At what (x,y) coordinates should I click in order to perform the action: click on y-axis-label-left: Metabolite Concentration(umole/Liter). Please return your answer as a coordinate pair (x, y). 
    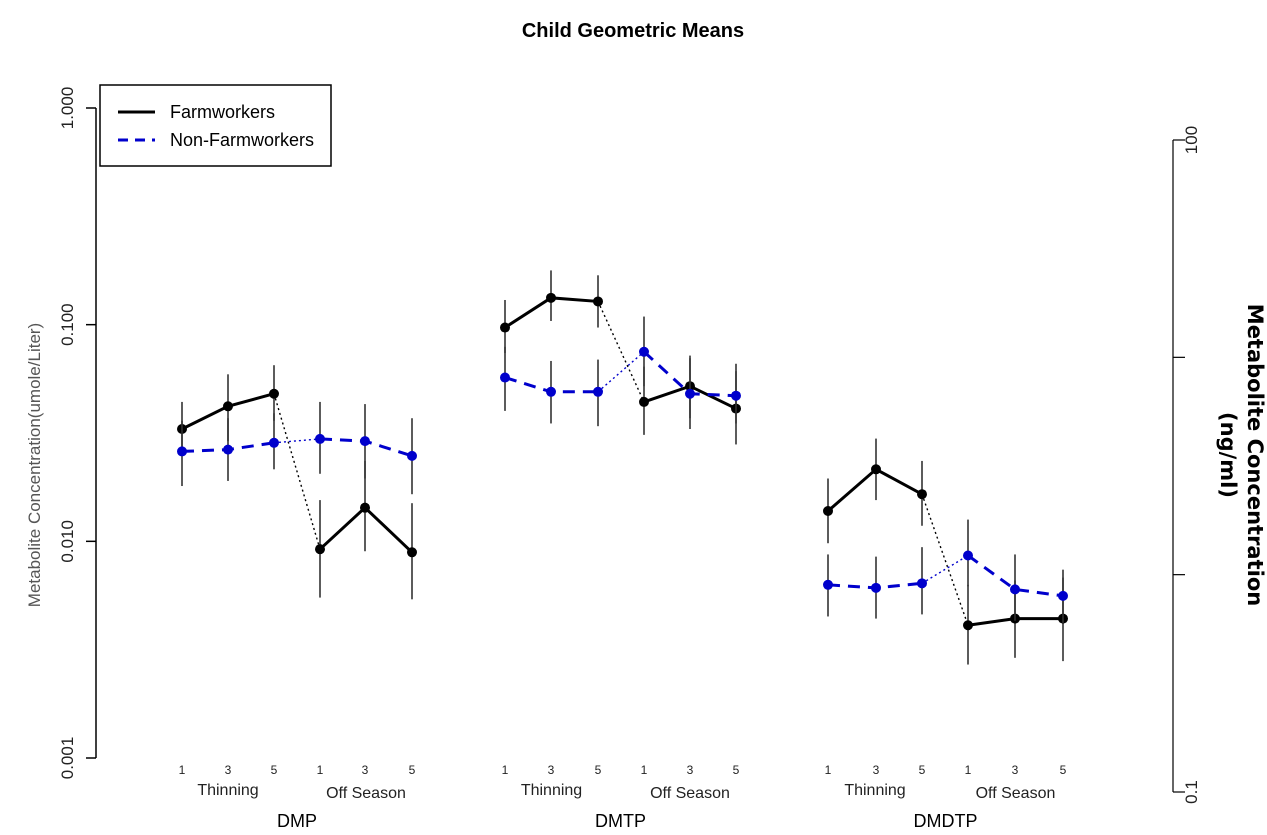
    Looking at the image, I should click on (34, 465).